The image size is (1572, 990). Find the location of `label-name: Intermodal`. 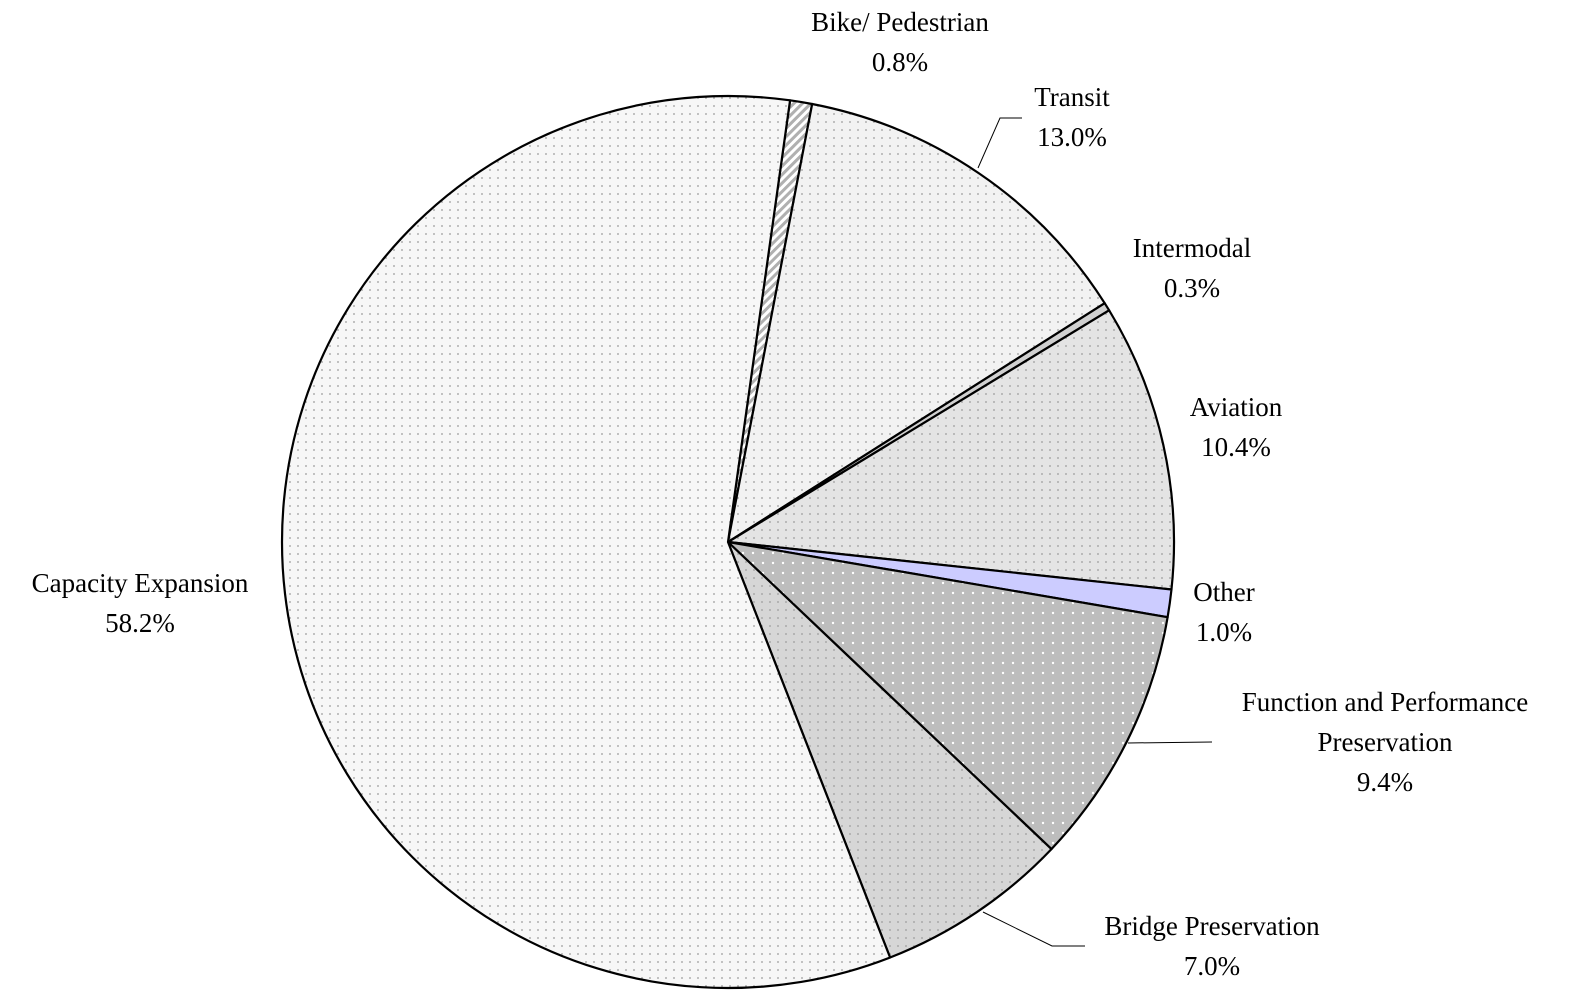

label-name: Intermodal is located at coordinates (1192, 248).